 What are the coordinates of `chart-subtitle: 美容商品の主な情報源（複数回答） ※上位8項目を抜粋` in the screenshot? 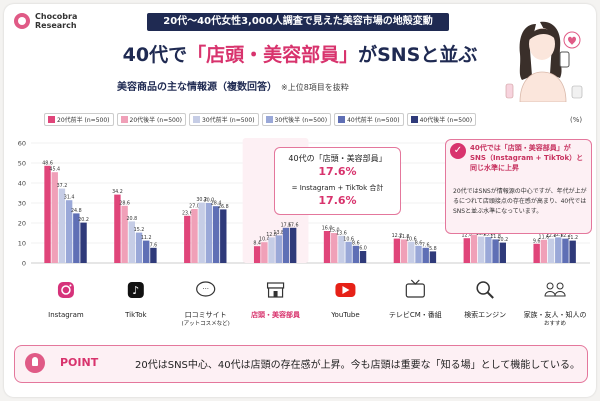 It's located at (233, 85).